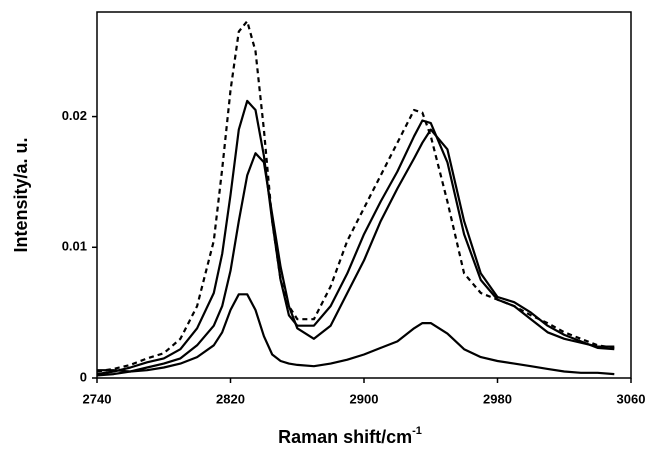  Describe the element at coordinates (497, 398) in the screenshot. I see `x-tick-label: 2980` at that location.